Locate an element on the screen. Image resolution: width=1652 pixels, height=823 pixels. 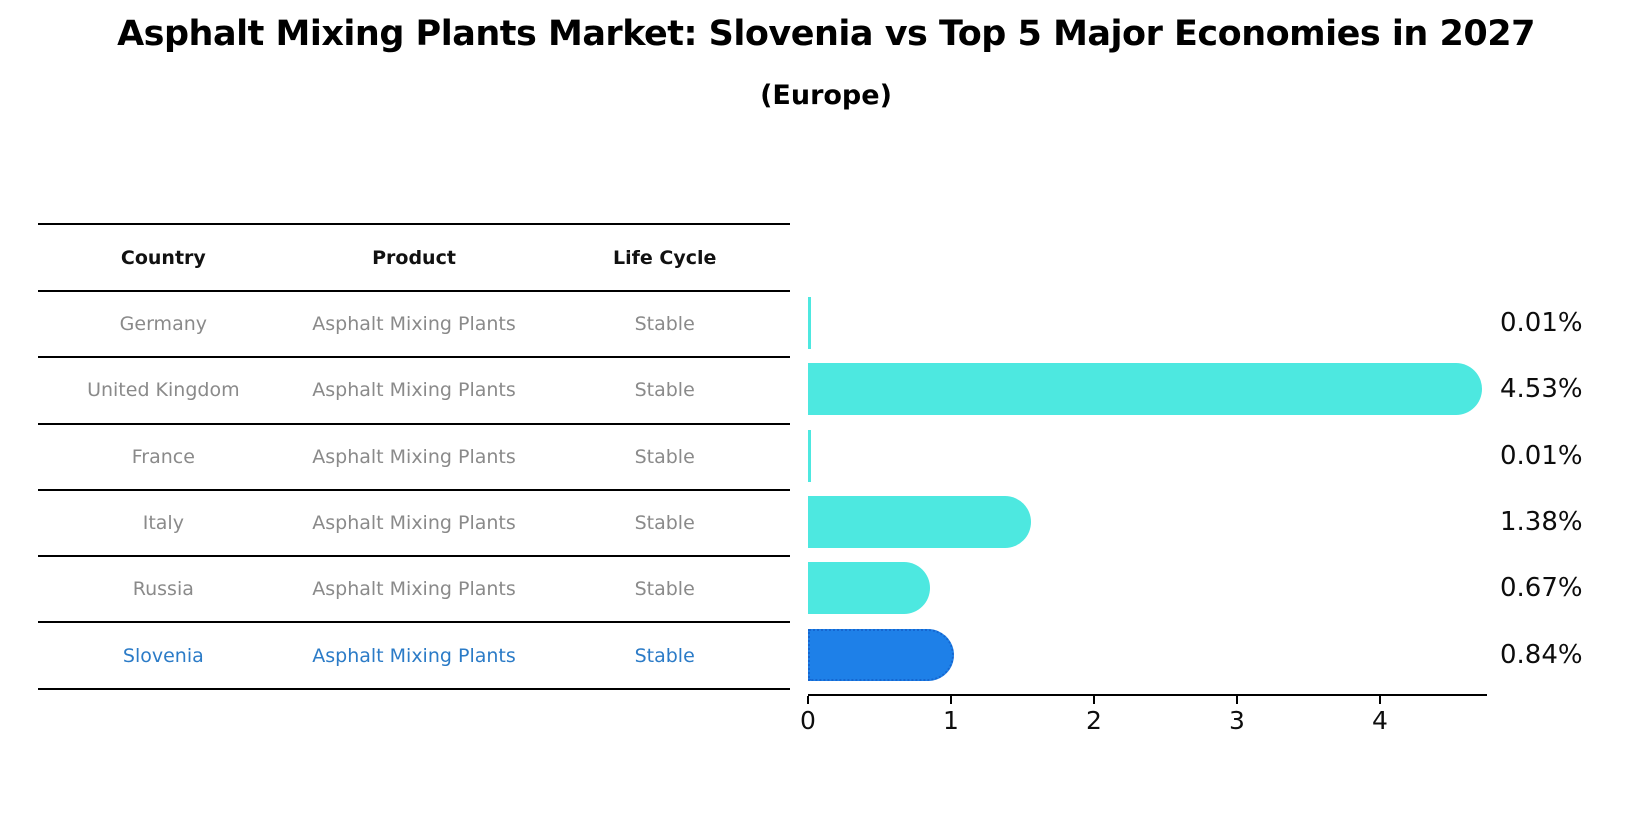
x-axis-tick-label: 4 is located at coordinates (1380, 720).